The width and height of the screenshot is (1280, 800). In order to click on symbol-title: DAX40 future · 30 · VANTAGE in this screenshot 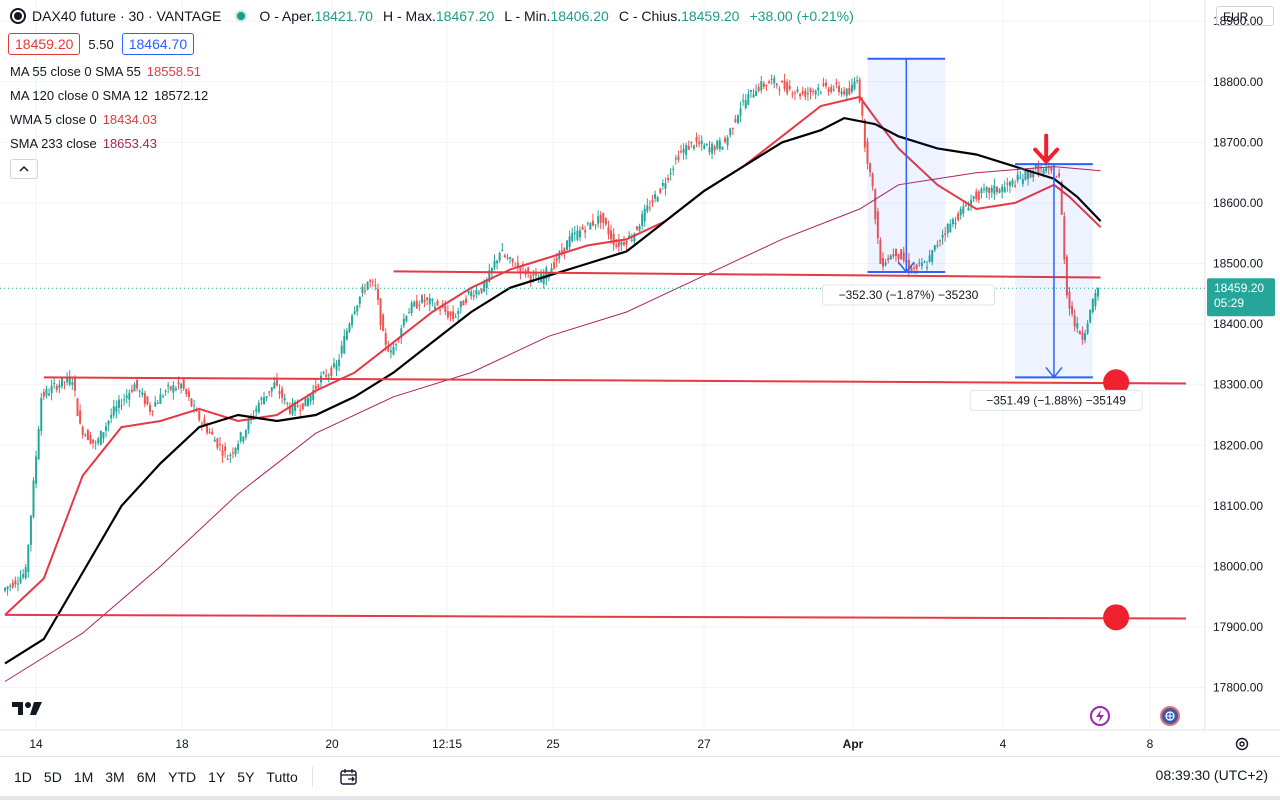, I will do `click(127, 16)`.